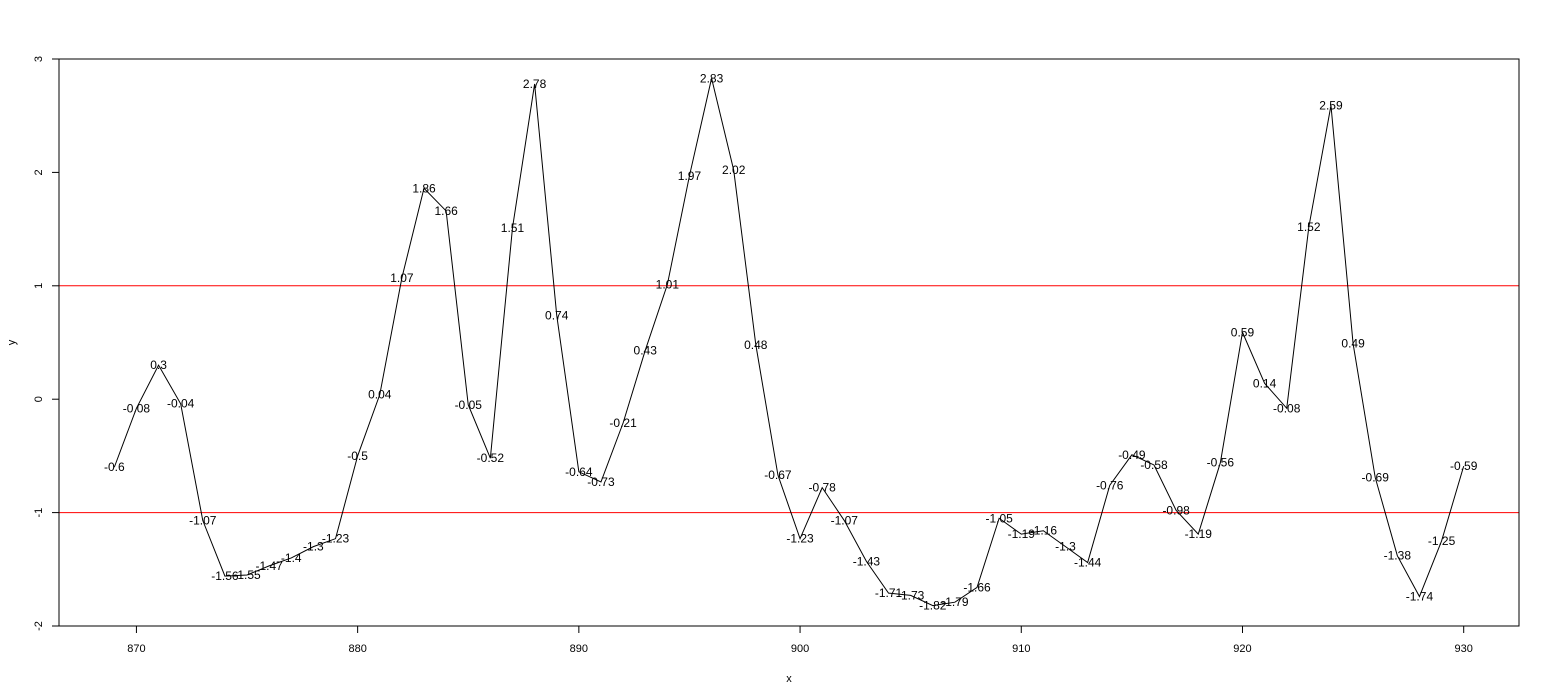 This screenshot has width=1550, height=700. I want to click on y-tick-label: -1, so click(39, 513).